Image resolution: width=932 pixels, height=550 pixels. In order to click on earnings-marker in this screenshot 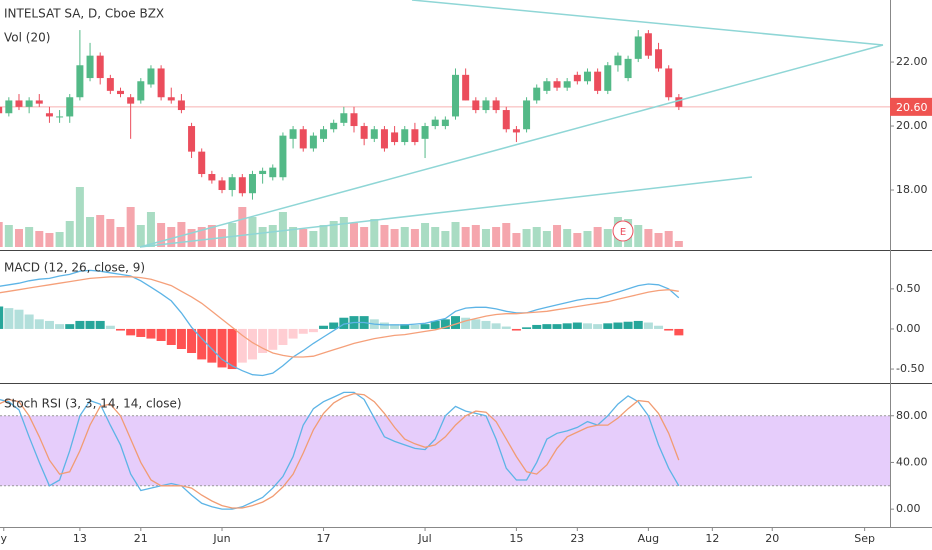, I will do `click(623, 231)`.